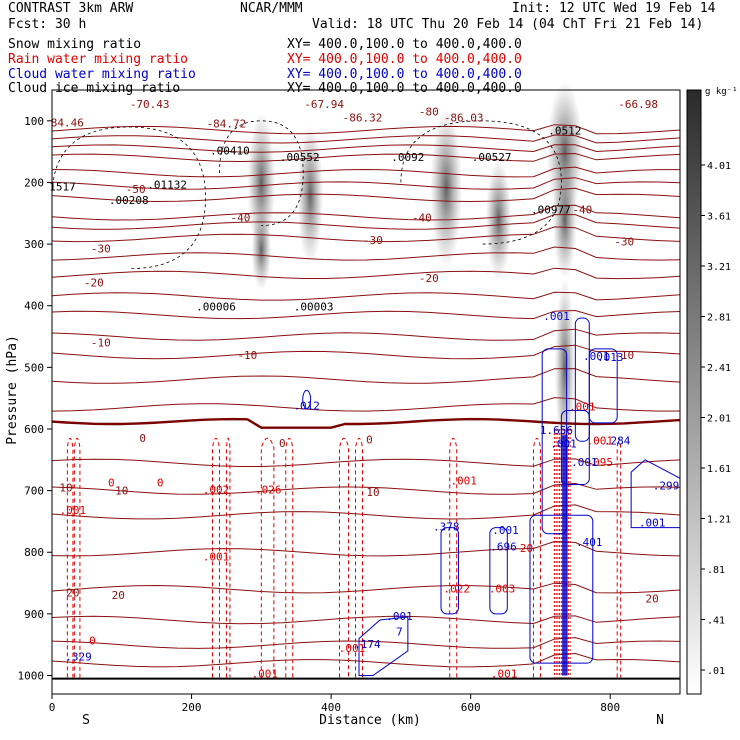  Describe the element at coordinates (564, 130) in the screenshot. I see `snow-maximum-label: .0512` at that location.